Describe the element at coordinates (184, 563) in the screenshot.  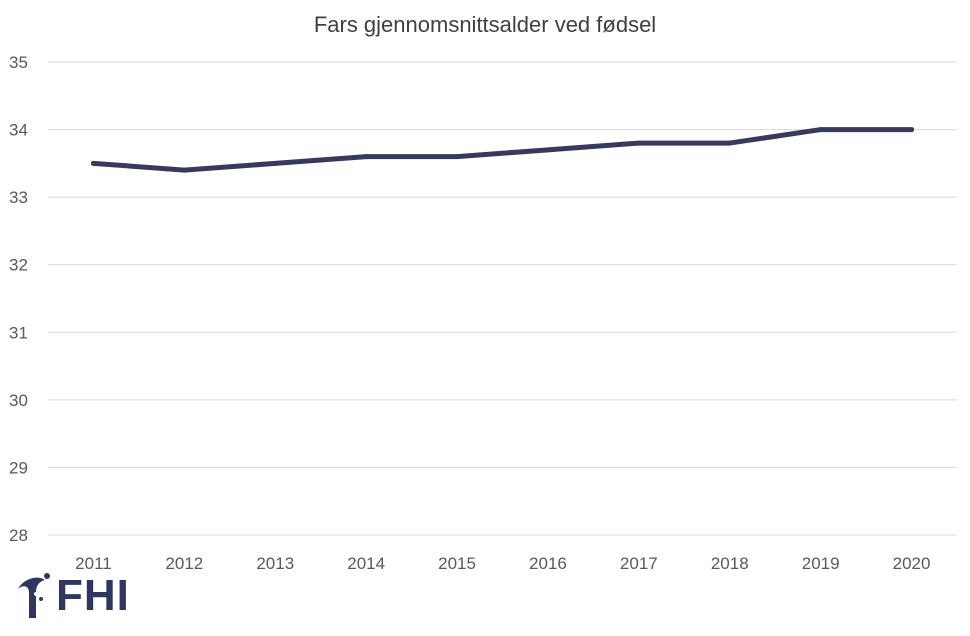
I see `x-tick-label: 2012` at that location.